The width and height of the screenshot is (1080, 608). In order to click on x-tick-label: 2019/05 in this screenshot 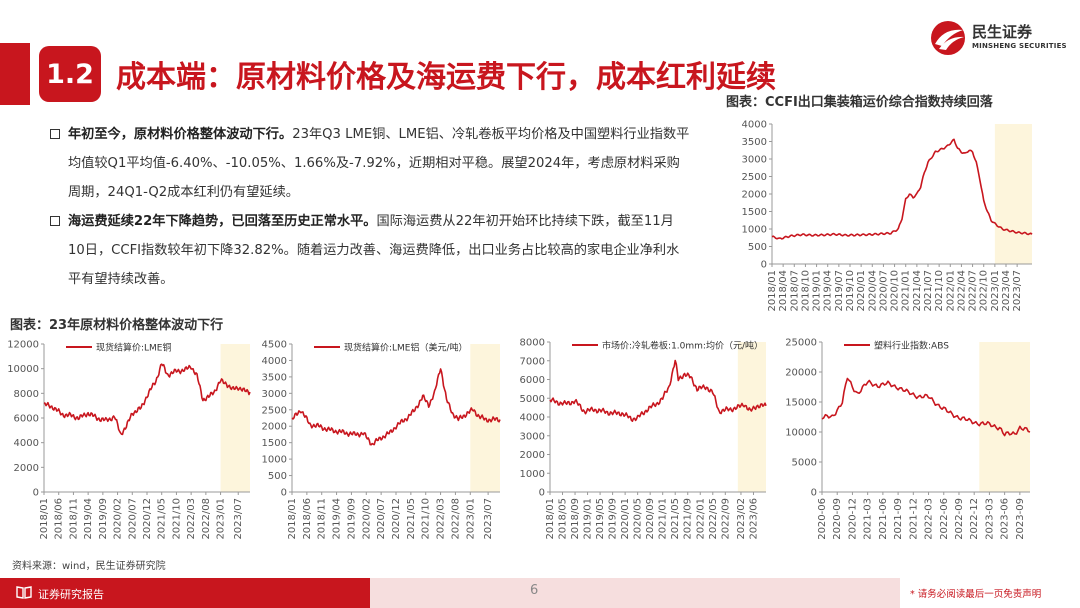, I will do `click(600, 519)`.